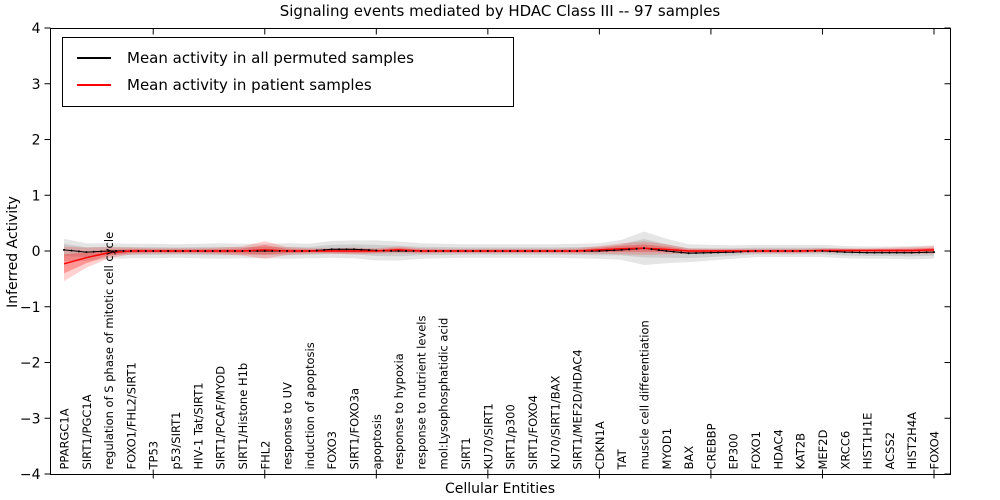 The image size is (1000, 500). Describe the element at coordinates (377, 441) in the screenshot. I see `x-tick-label: apoptosis` at that location.